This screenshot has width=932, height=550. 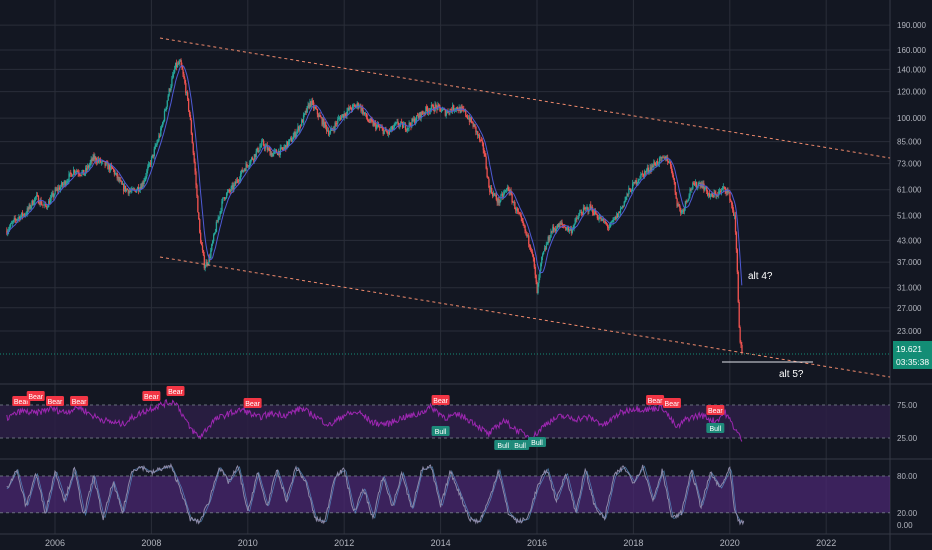 I want to click on signal-label-text: Bull, so click(x=503, y=446).